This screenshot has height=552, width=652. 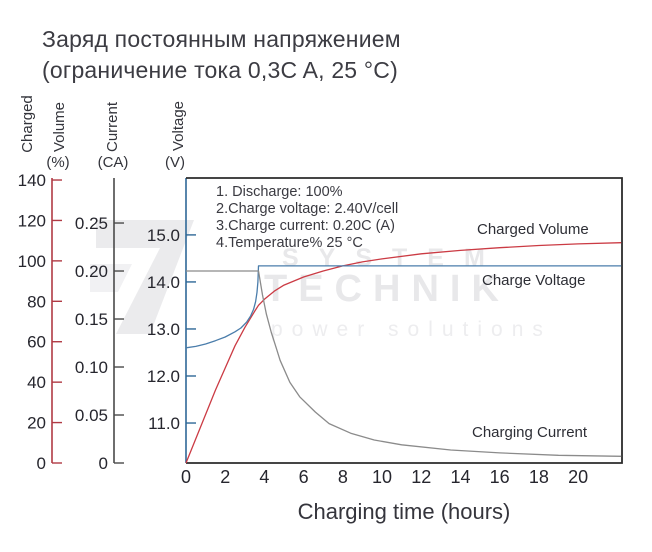 What do you see at coordinates (36, 342) in the screenshot?
I see `tick-label-charged_volume: 60` at bounding box center [36, 342].